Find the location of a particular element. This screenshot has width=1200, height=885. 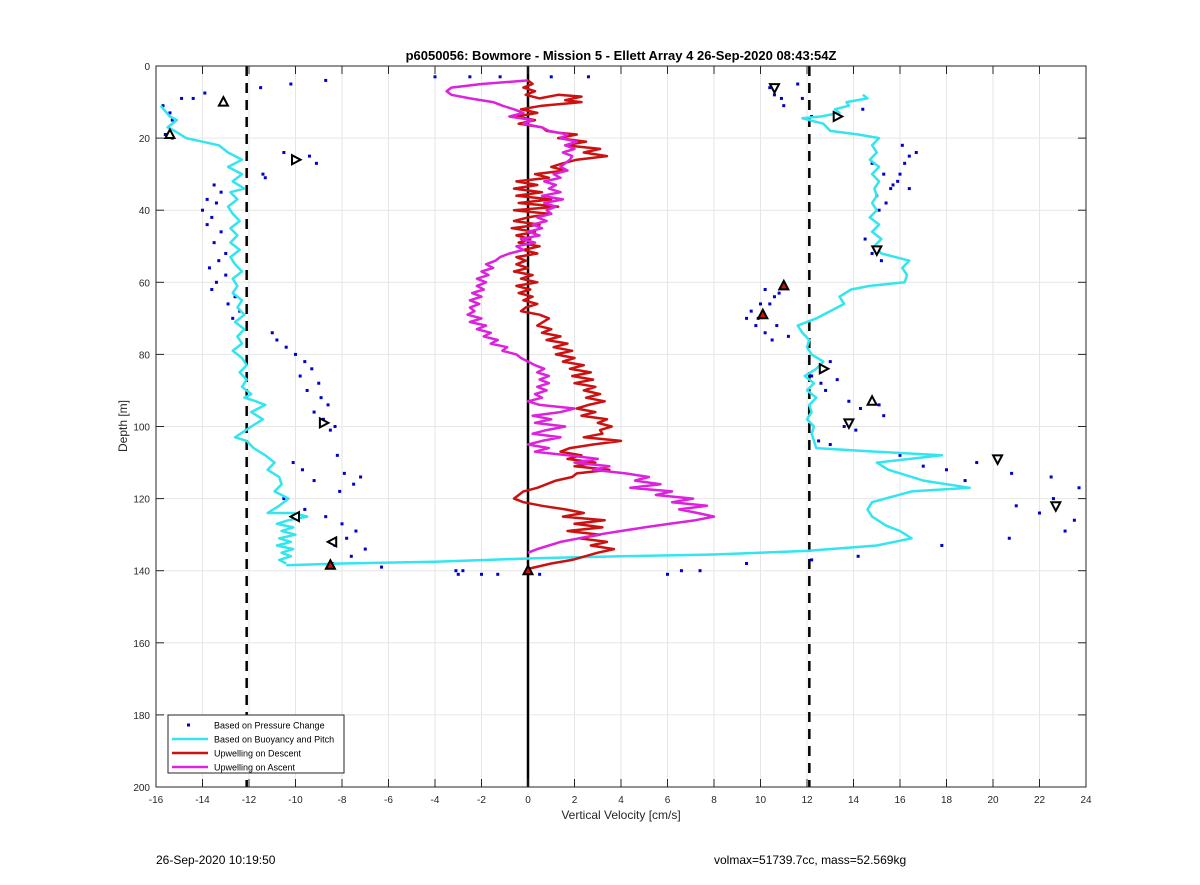

legend-label: Based on Buoyancy and Pitch is located at coordinates (274, 740).